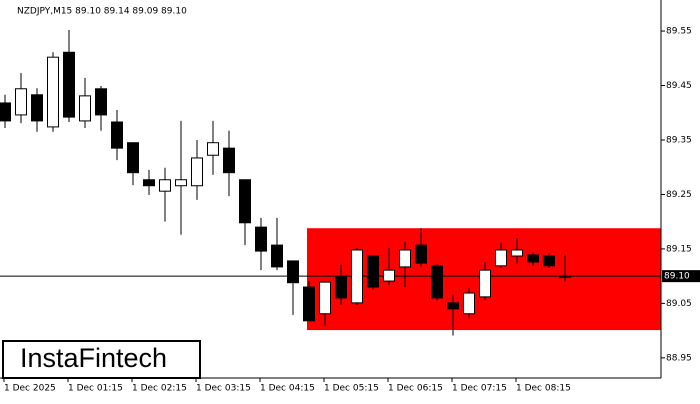  I want to click on x-tick-label: 1 Dec 01:15, so click(95, 389).